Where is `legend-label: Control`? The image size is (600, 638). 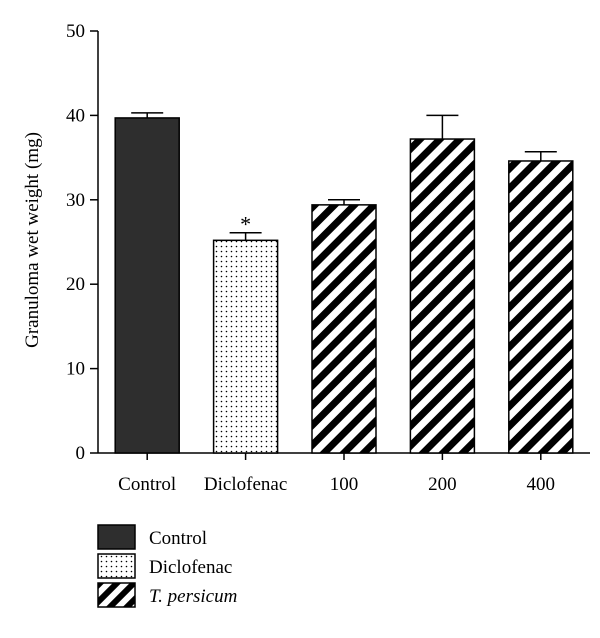 legend-label: Control is located at coordinates (178, 538).